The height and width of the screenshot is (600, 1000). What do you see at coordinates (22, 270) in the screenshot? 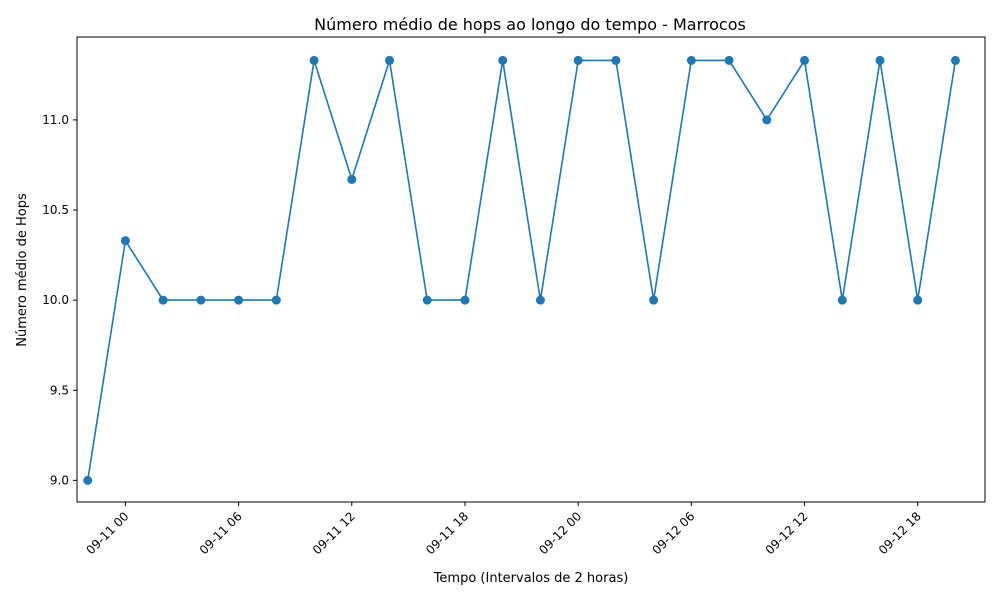
I see `y-axis-label: Número médio de Hops` at bounding box center [22, 270].